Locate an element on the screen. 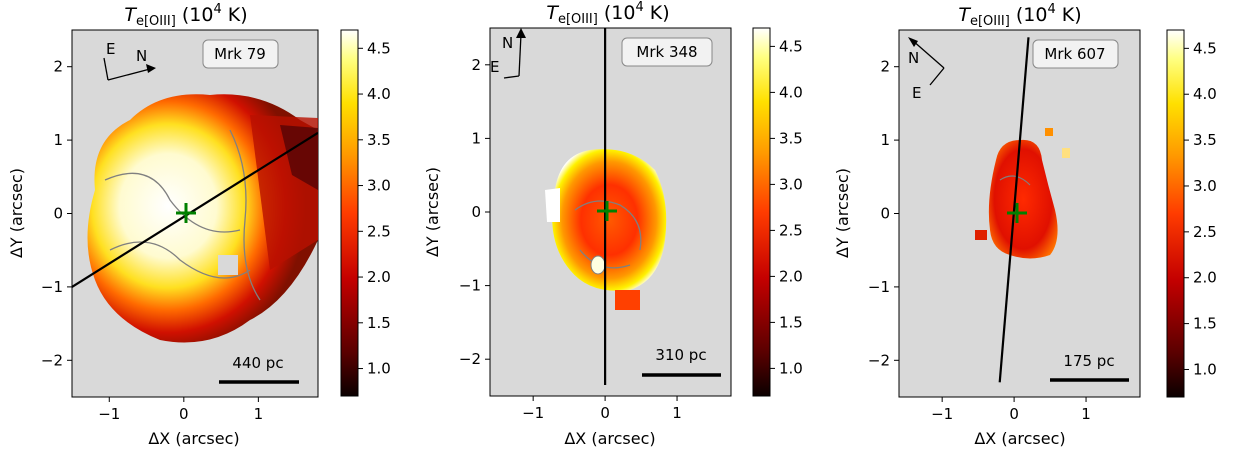 The width and height of the screenshot is (1241, 456). temperature-map-mrk607 is located at coordinates (1023, 199).